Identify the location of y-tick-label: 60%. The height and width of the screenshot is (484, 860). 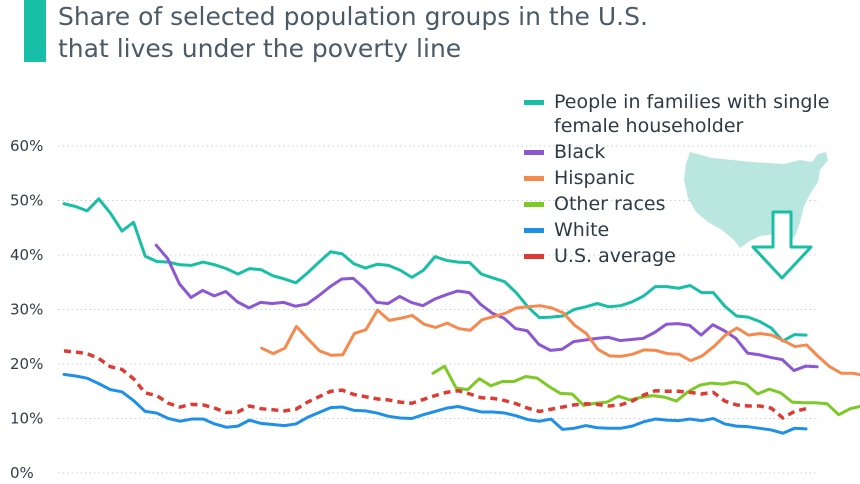
(26, 146).